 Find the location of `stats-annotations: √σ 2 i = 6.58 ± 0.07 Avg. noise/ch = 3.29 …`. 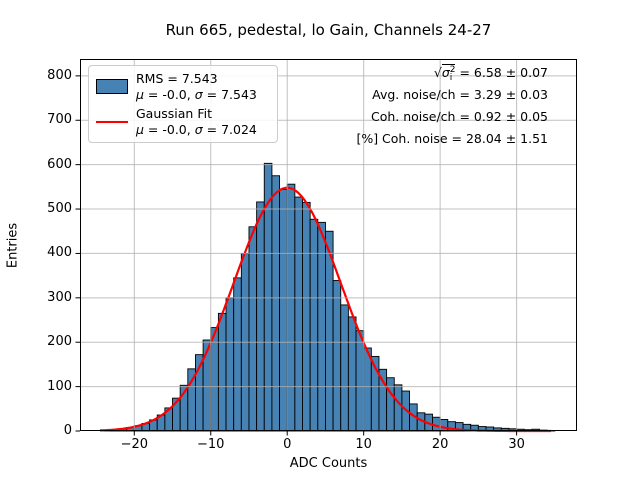

stats-annotations: √σ 2 i = 6.58 ± 0.07 Avg. noise/ch = 3.29 … is located at coordinates (418, 106).